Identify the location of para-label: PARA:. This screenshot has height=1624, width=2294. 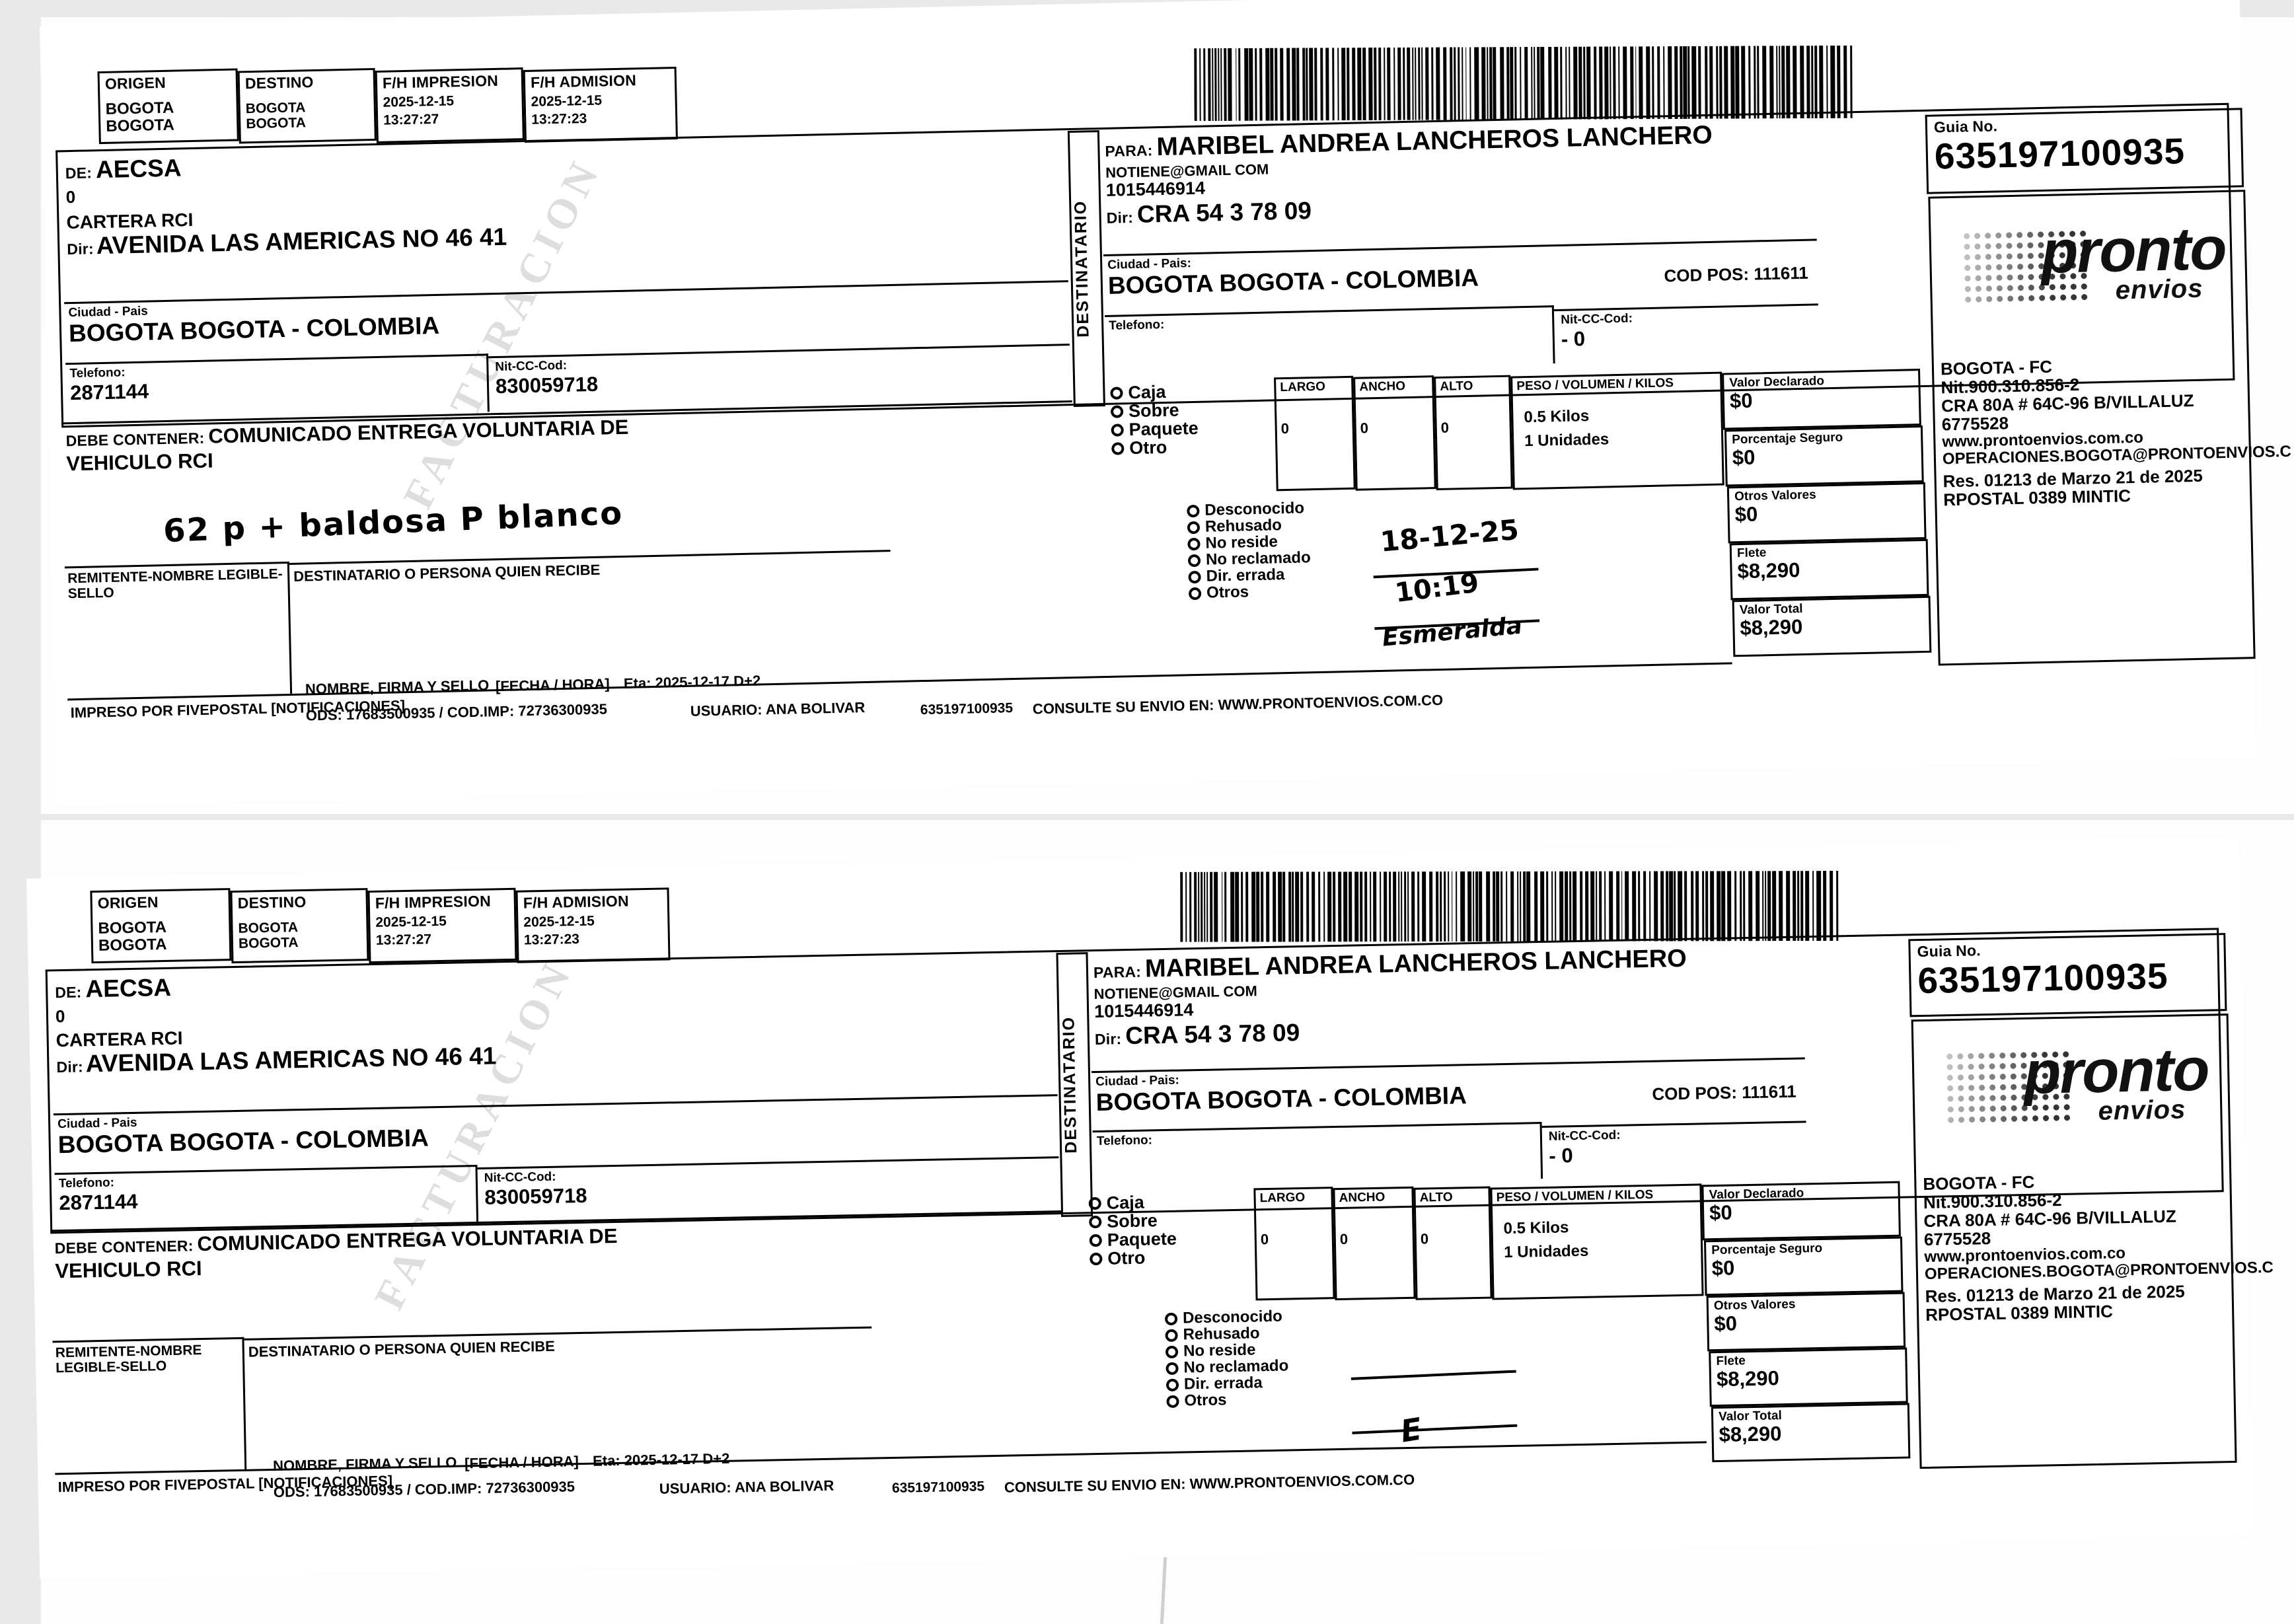
(1129, 151).